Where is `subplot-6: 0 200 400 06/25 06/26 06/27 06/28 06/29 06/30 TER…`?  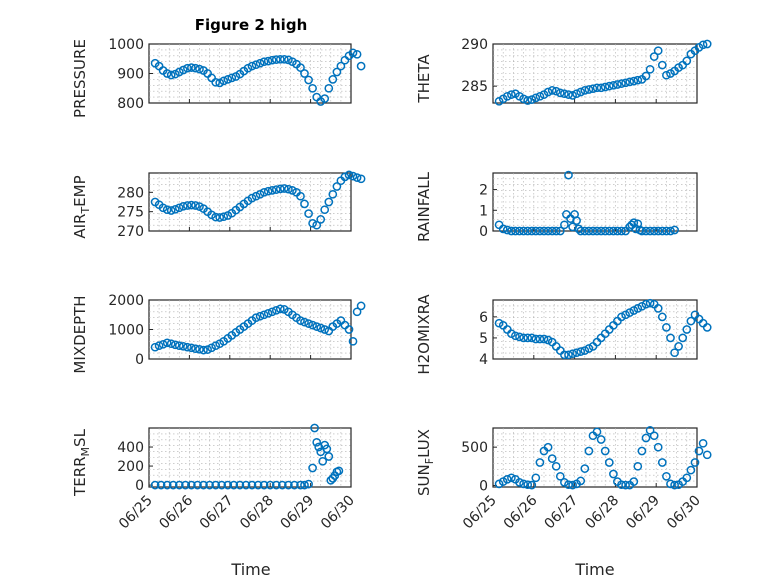
subplot-6: 0 200 400 06/25 06/26 06/27 06/28 06/29 06/30 TER… is located at coordinates (214, 477).